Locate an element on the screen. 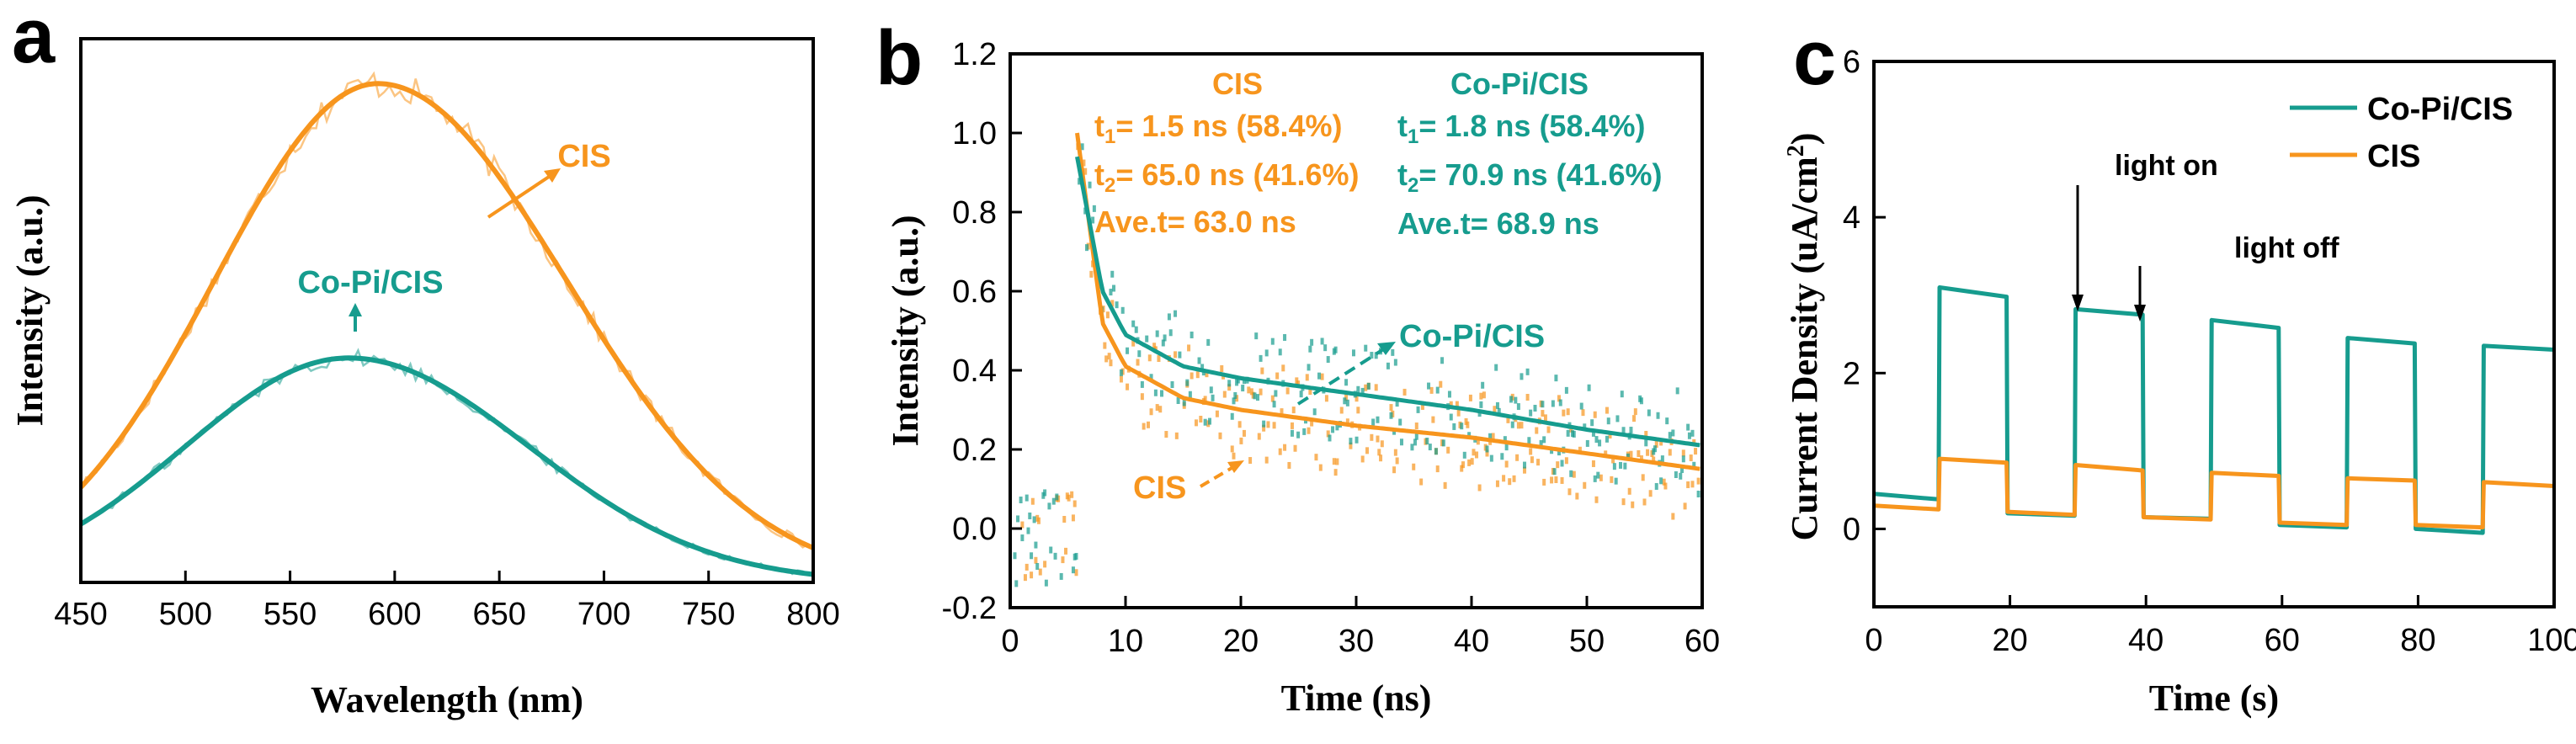 This screenshot has height=744, width=2576. panel-b-xtick-label: 20 is located at coordinates (1241, 641).